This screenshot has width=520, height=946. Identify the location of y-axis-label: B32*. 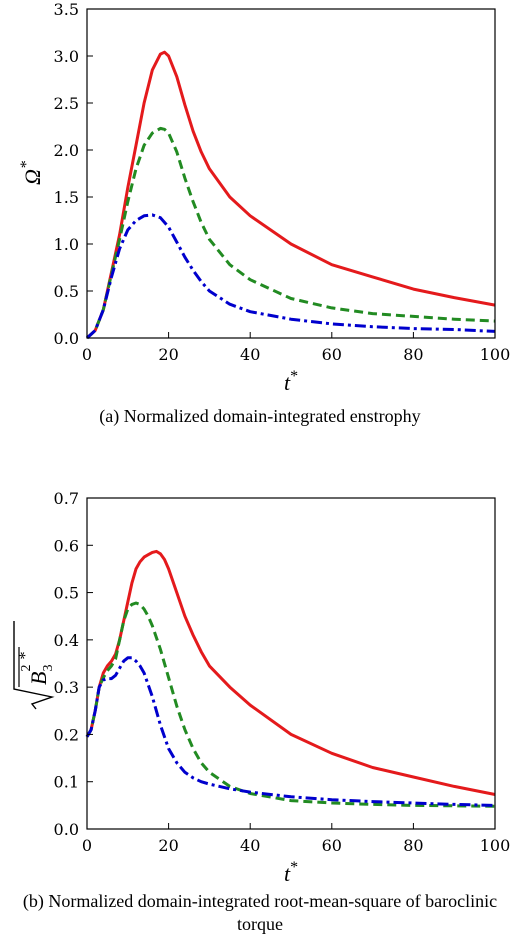
(34, 665).